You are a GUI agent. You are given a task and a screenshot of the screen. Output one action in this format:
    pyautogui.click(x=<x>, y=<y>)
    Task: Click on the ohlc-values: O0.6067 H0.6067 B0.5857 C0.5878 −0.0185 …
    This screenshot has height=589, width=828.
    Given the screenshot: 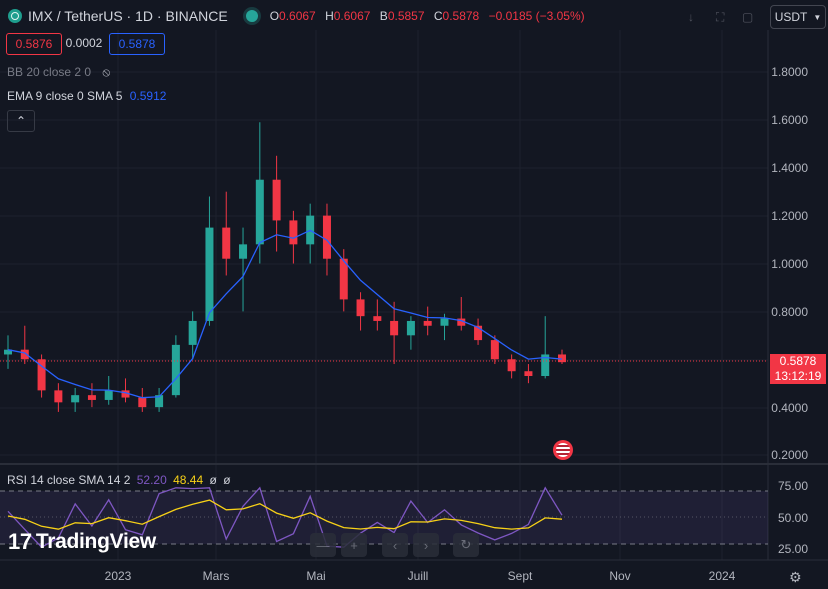 What is the action you would take?
    pyautogui.click(x=430, y=16)
    